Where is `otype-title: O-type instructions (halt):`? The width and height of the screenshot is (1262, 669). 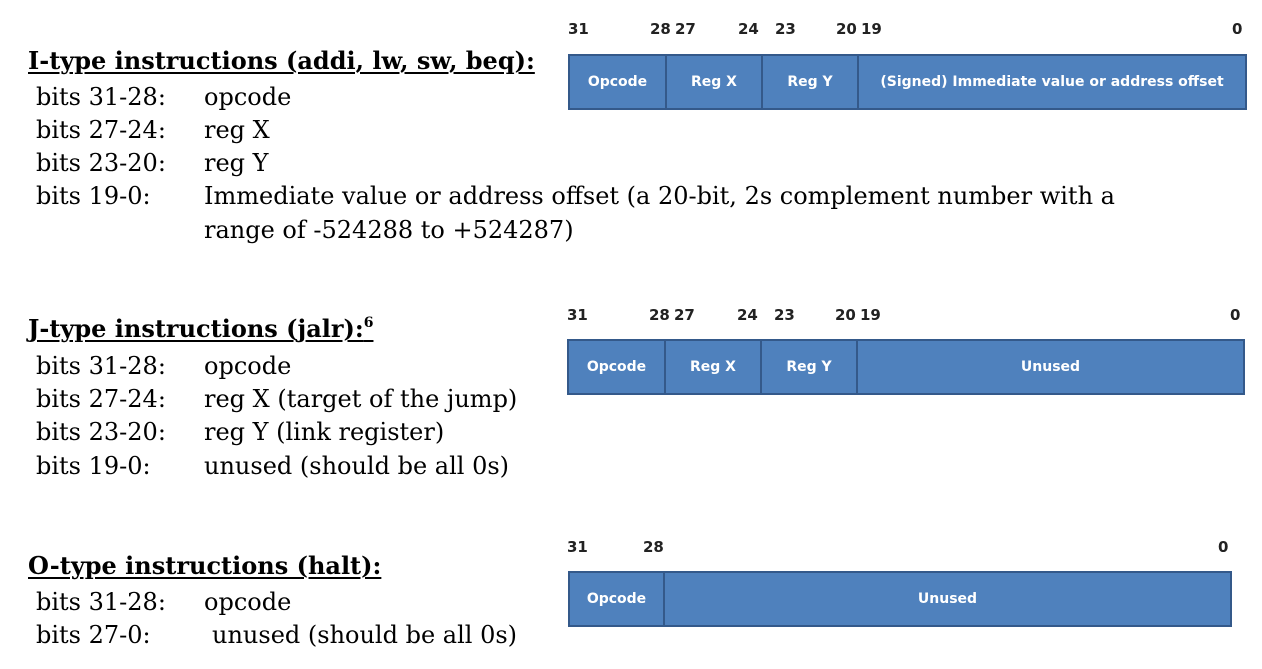 otype-title: O-type instructions (halt): is located at coordinates (205, 565).